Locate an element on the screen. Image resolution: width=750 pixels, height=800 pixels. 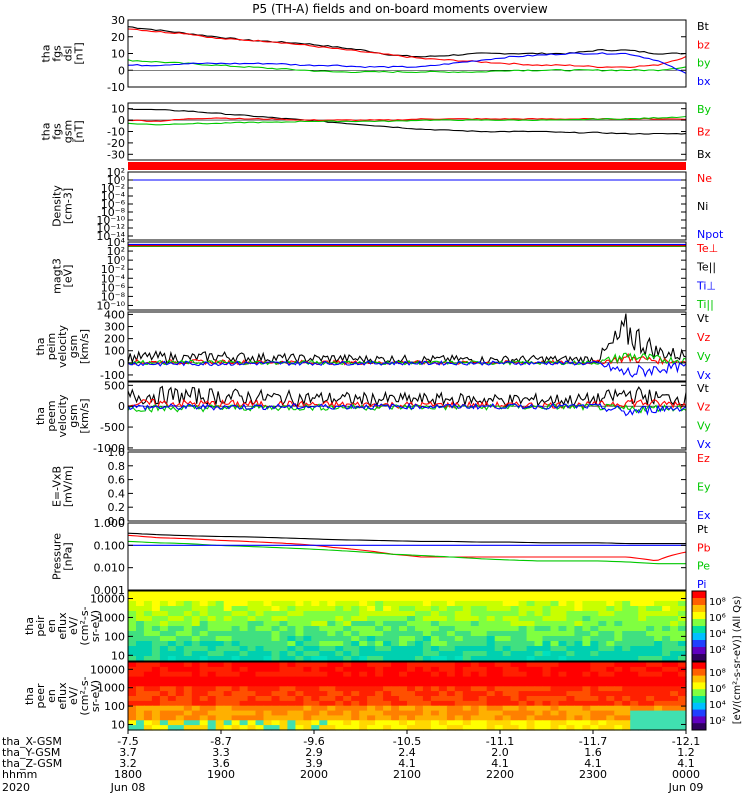
series-pressure-Pt is located at coordinates (406, 538).